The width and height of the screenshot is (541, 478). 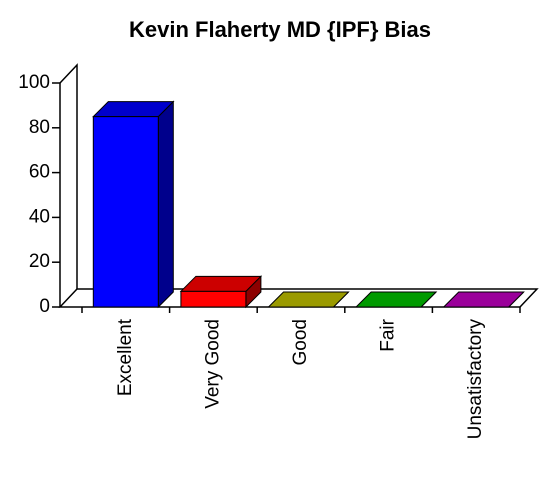 What do you see at coordinates (44, 306) in the screenshot?
I see `y-tick-label: 0` at bounding box center [44, 306].